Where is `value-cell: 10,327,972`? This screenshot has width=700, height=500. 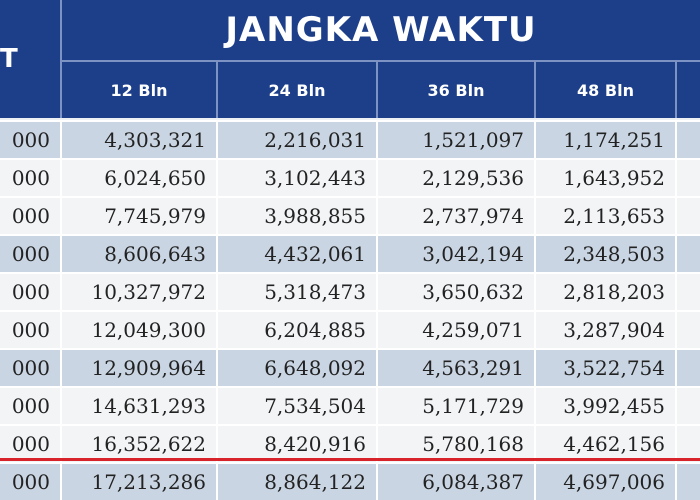 value-cell: 10,327,972 is located at coordinates (138, 291).